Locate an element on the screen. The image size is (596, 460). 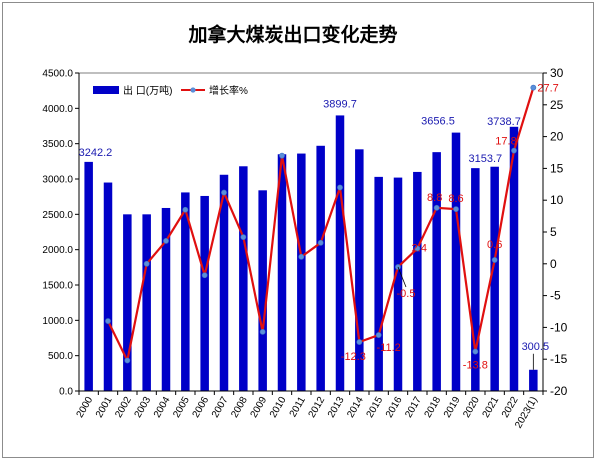
x-tick-label: 2000 is located at coordinates (85, 407).